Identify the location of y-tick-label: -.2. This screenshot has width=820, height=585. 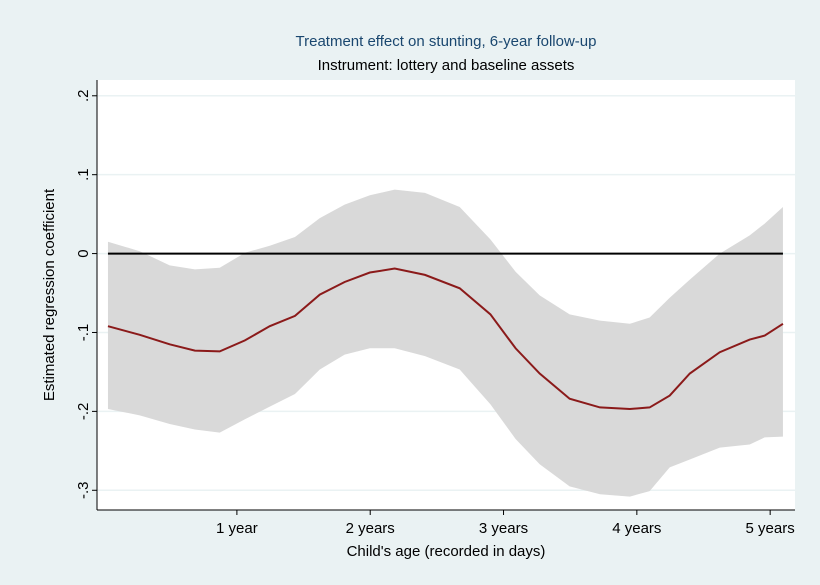
(83, 412).